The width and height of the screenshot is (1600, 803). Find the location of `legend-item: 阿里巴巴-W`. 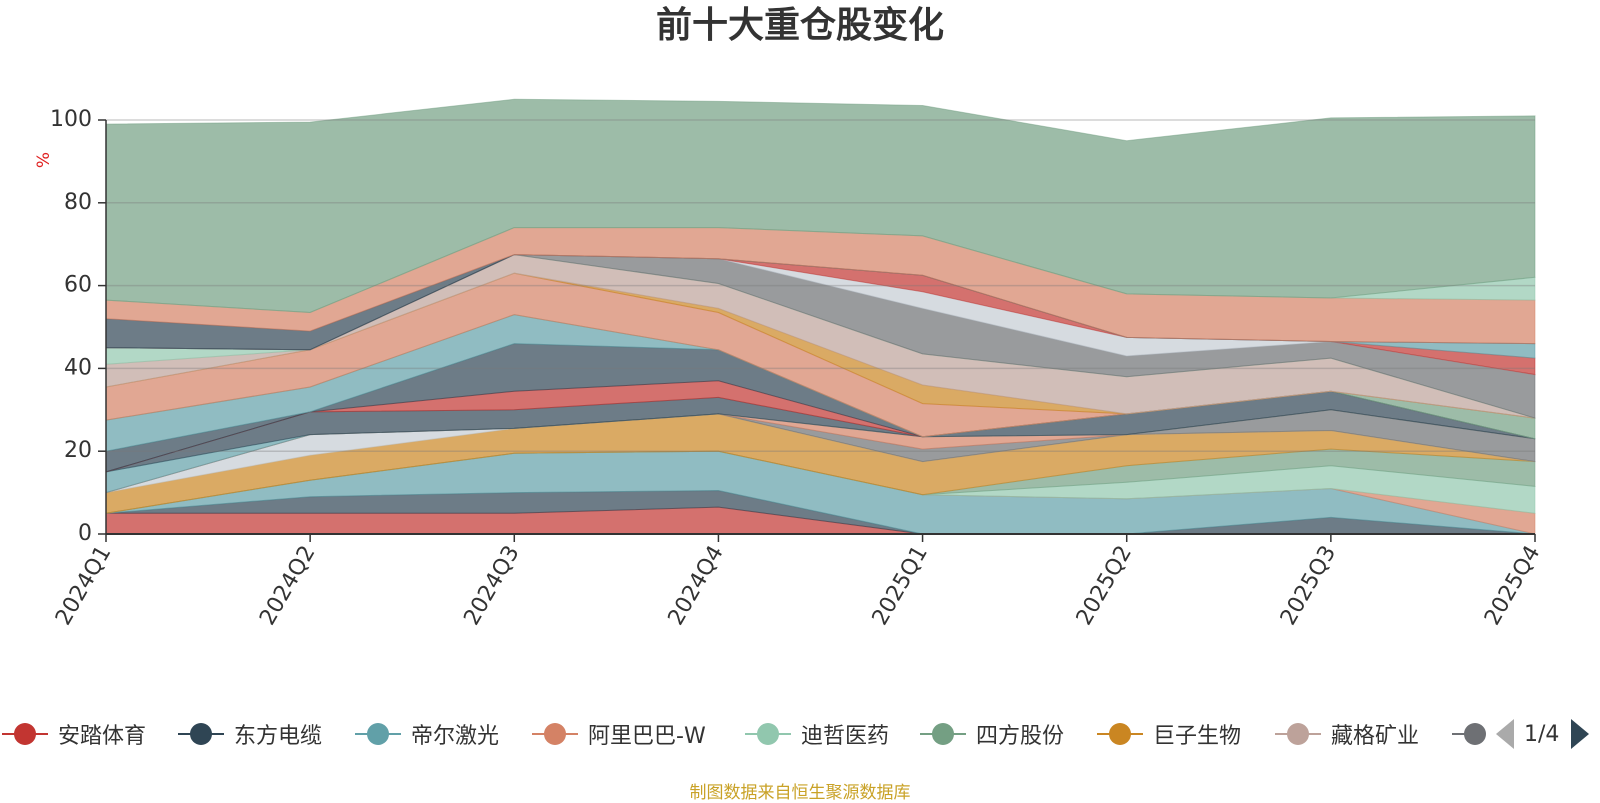

legend-item: 阿里巴巴-W is located at coordinates (619, 734).